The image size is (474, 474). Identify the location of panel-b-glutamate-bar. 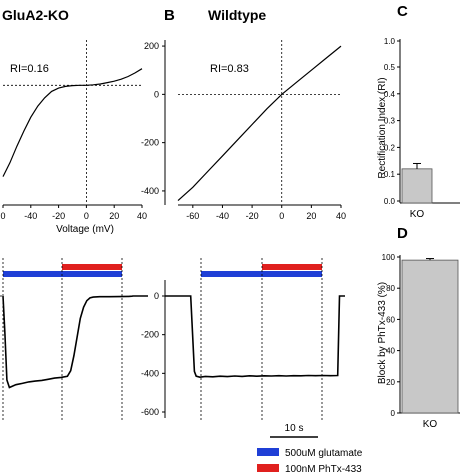
(261, 274).